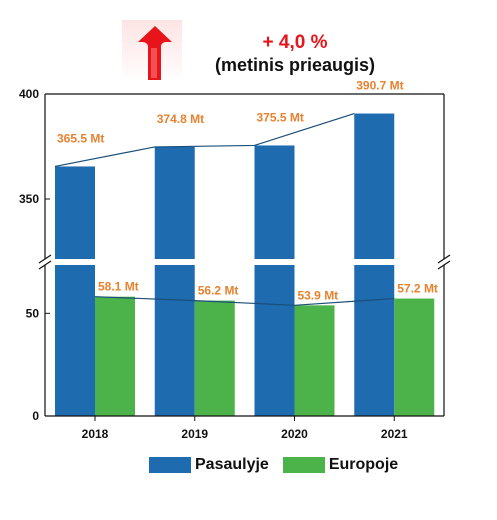  Describe the element at coordinates (314, 360) in the screenshot. I see `bar-europe-2020` at that location.